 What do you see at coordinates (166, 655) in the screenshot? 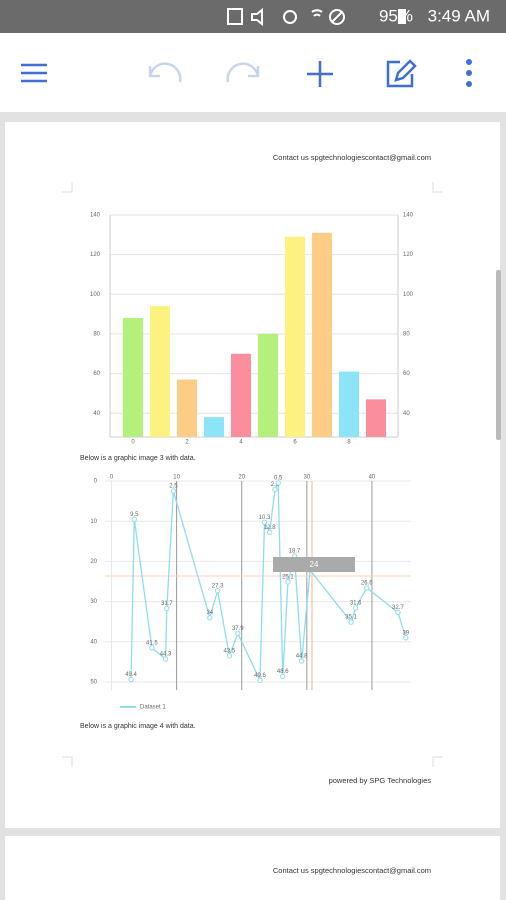
I see `data-label: 44.3` at bounding box center [166, 655].